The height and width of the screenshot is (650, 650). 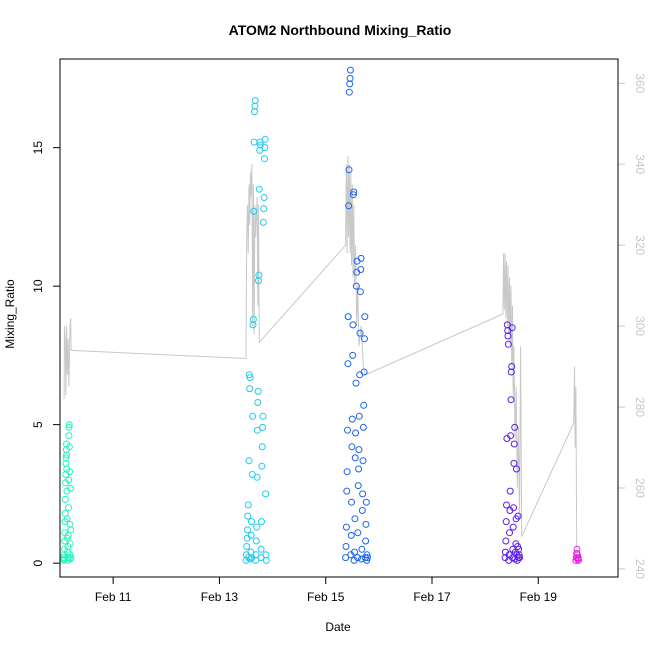 What do you see at coordinates (640, 326) in the screenshot?
I see `y2-tick-label: 300` at bounding box center [640, 326].